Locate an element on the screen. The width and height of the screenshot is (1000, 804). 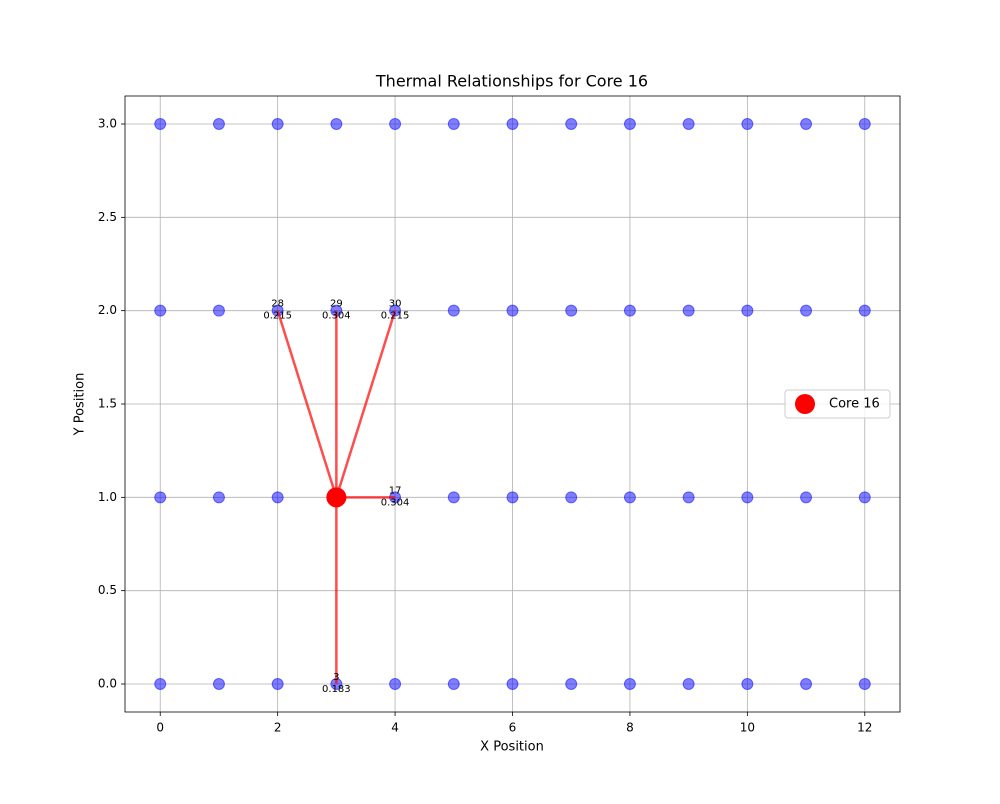
y-tick-label: 1.0 is located at coordinates (107, 497).